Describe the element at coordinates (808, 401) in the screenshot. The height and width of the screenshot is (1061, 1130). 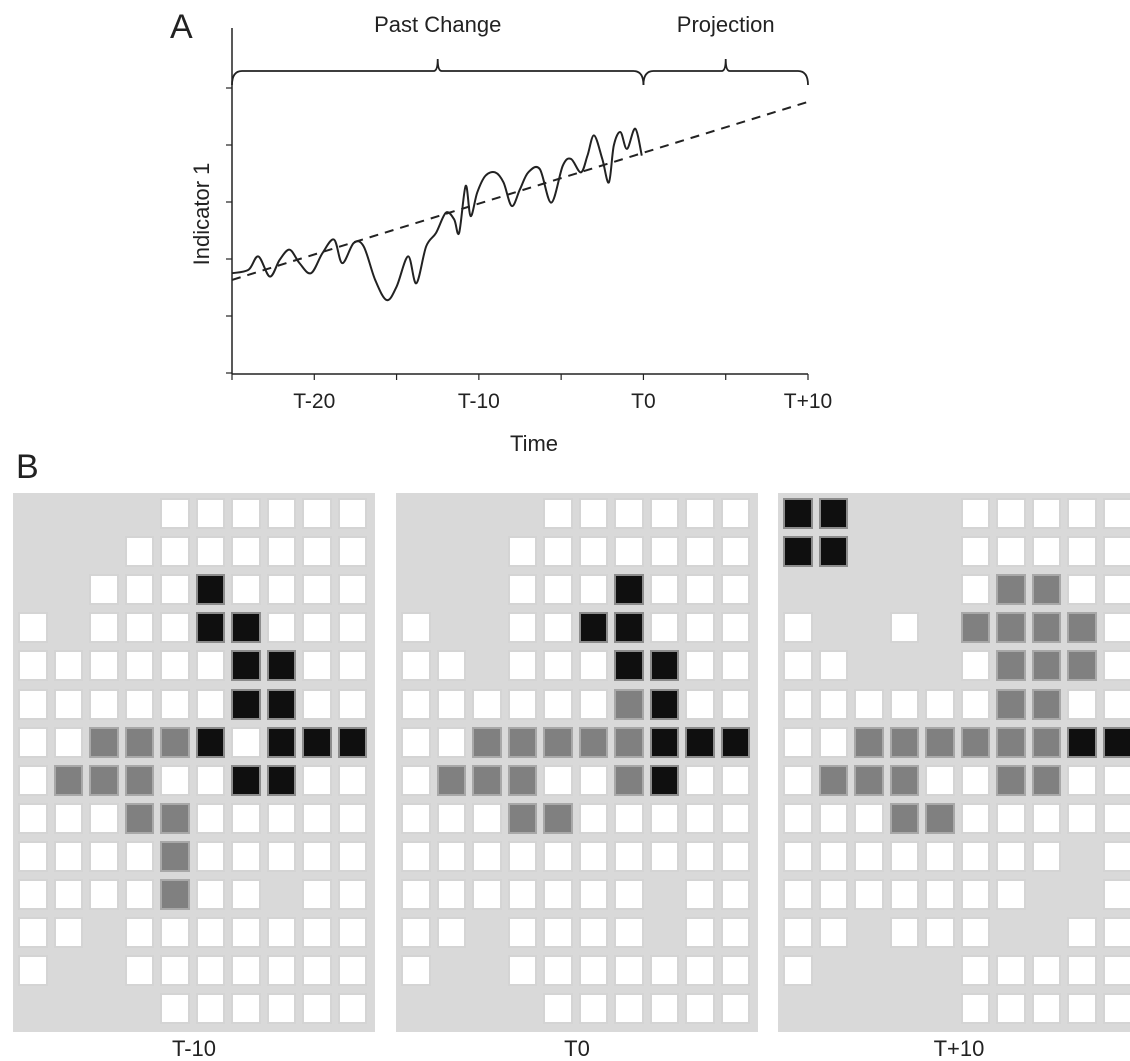
I see `x-tick-label: T+10` at that location.